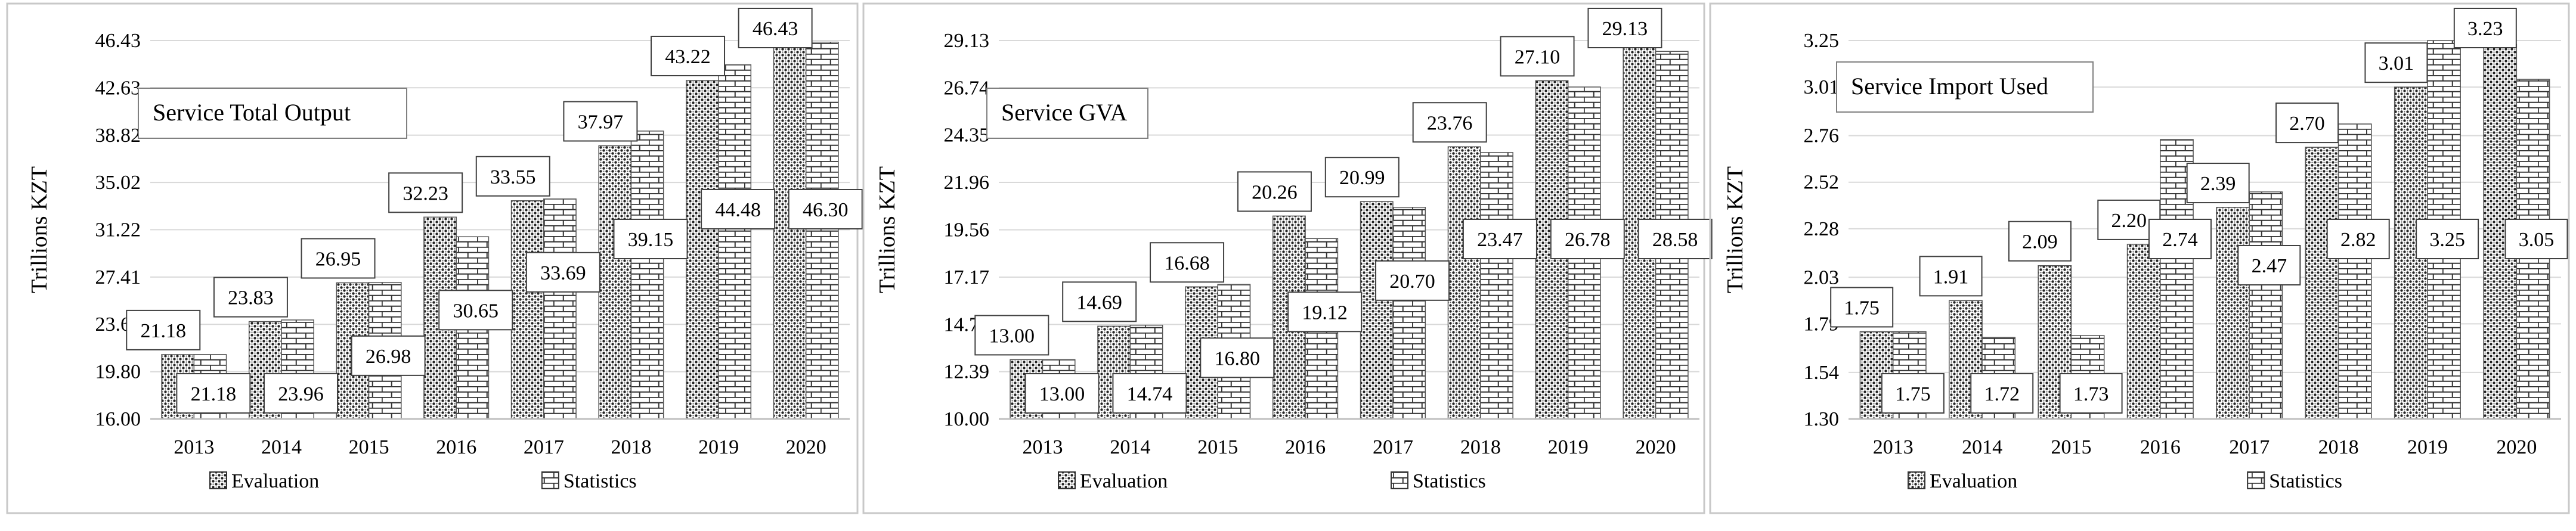 This screenshot has width=2576, height=531. I want to click on y-tick-label: 3.25, so click(1822, 41).